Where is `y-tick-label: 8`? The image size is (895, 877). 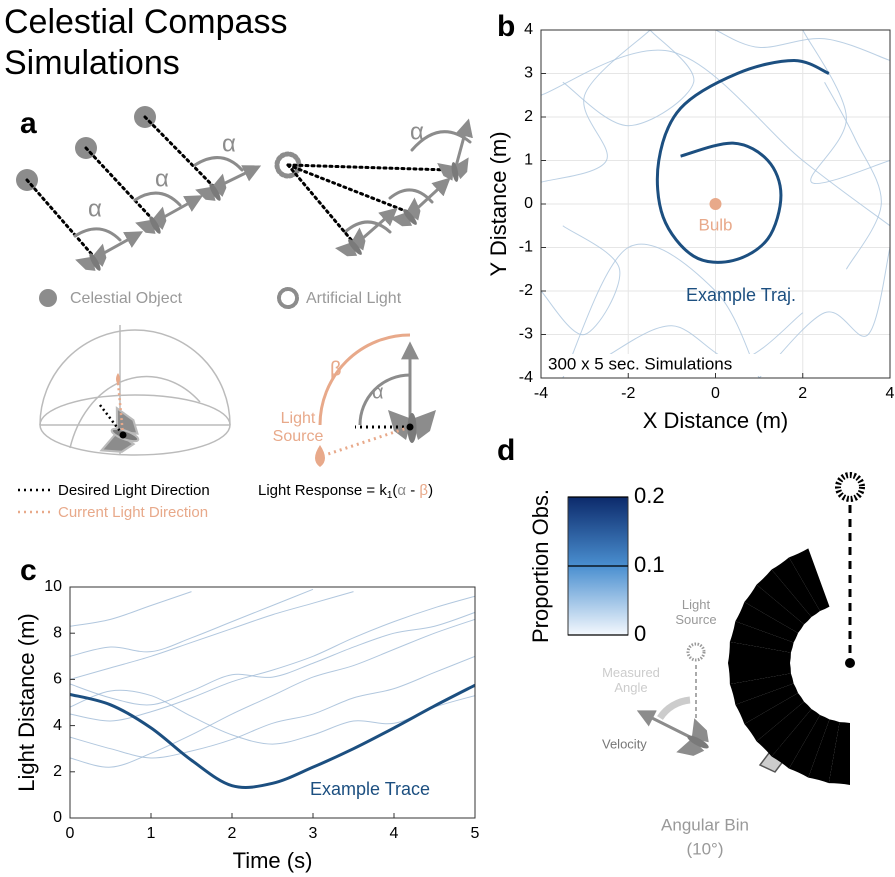 y-tick-label: 8 is located at coordinates (57, 632).